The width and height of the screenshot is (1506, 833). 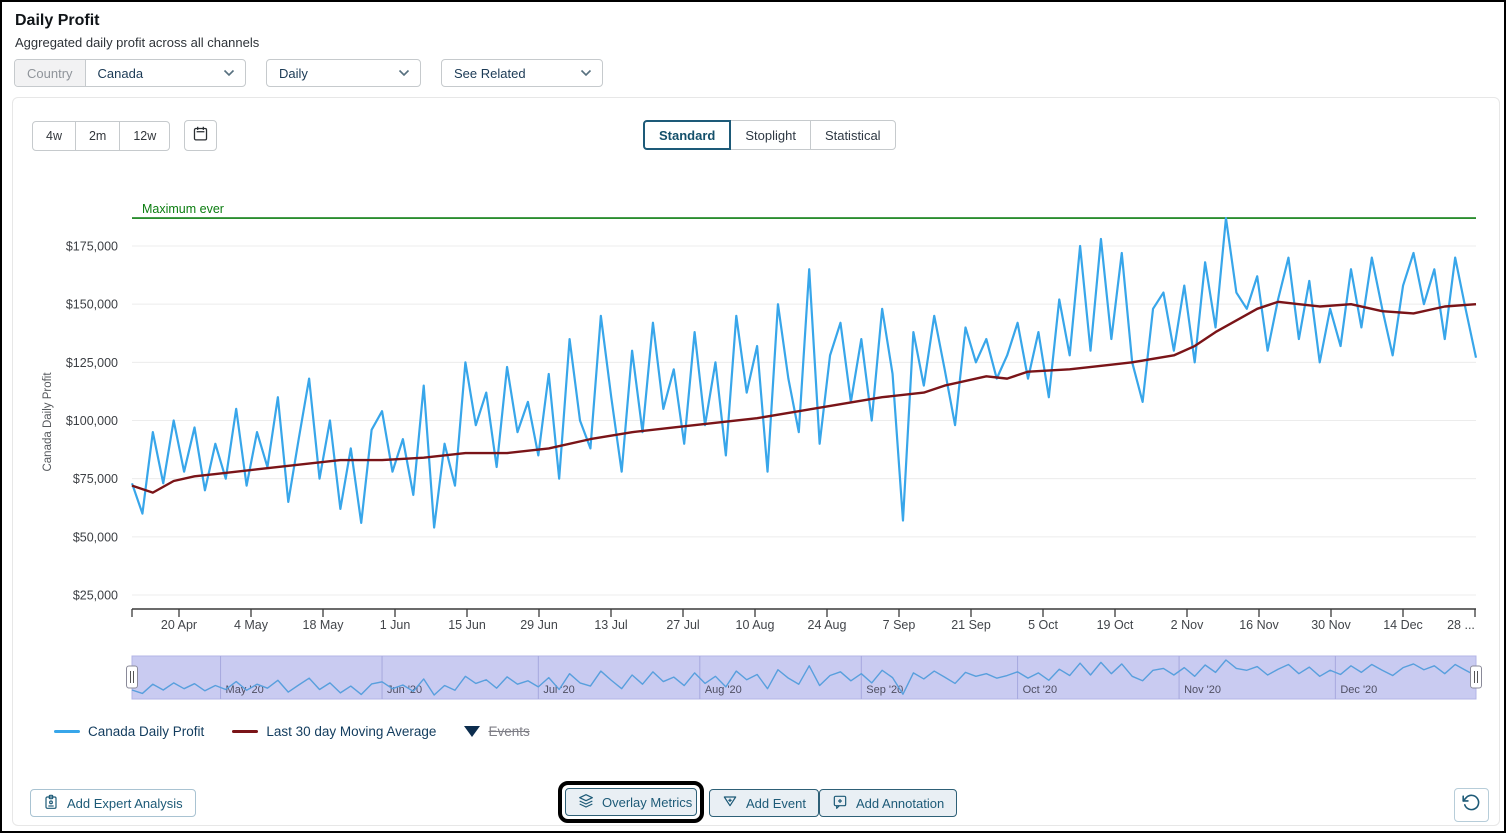 What do you see at coordinates (840, 803) in the screenshot?
I see `annotation-bubble-plus-icon` at bounding box center [840, 803].